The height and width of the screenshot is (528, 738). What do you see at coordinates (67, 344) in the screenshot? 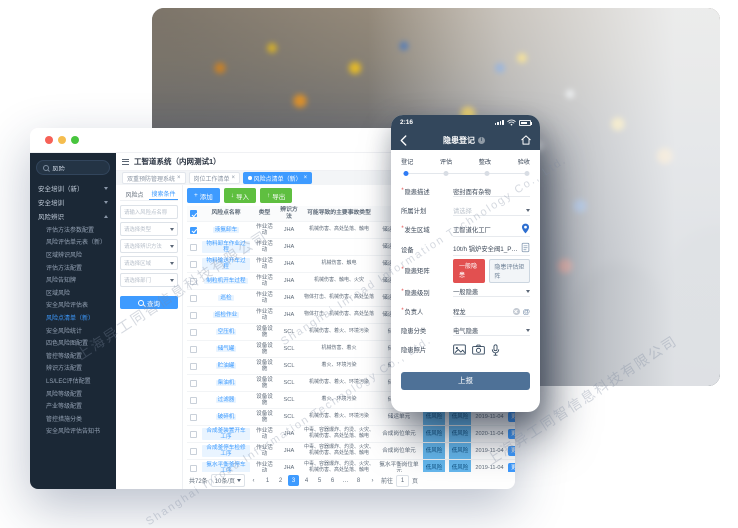
I see `sidebar-item: 四色风险图配置` at bounding box center [67, 344].